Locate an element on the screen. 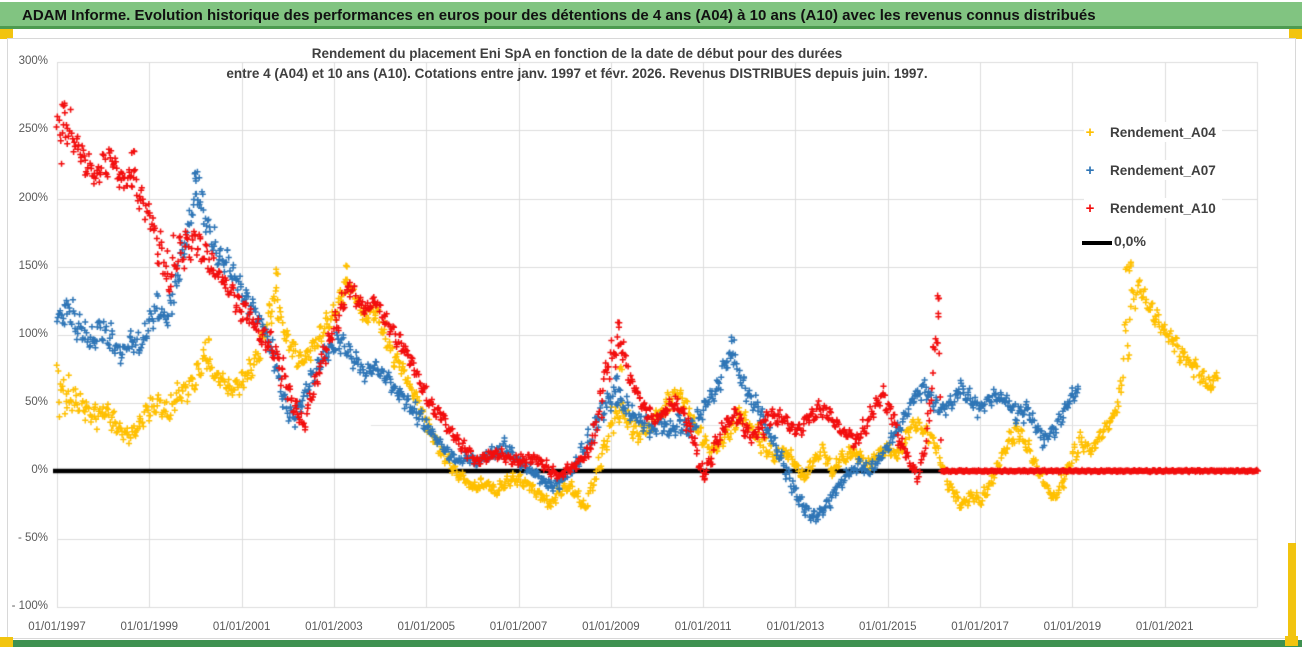 The image size is (1302, 647). legend-item-a07: + Rendement_A07 is located at coordinates (1153, 170).